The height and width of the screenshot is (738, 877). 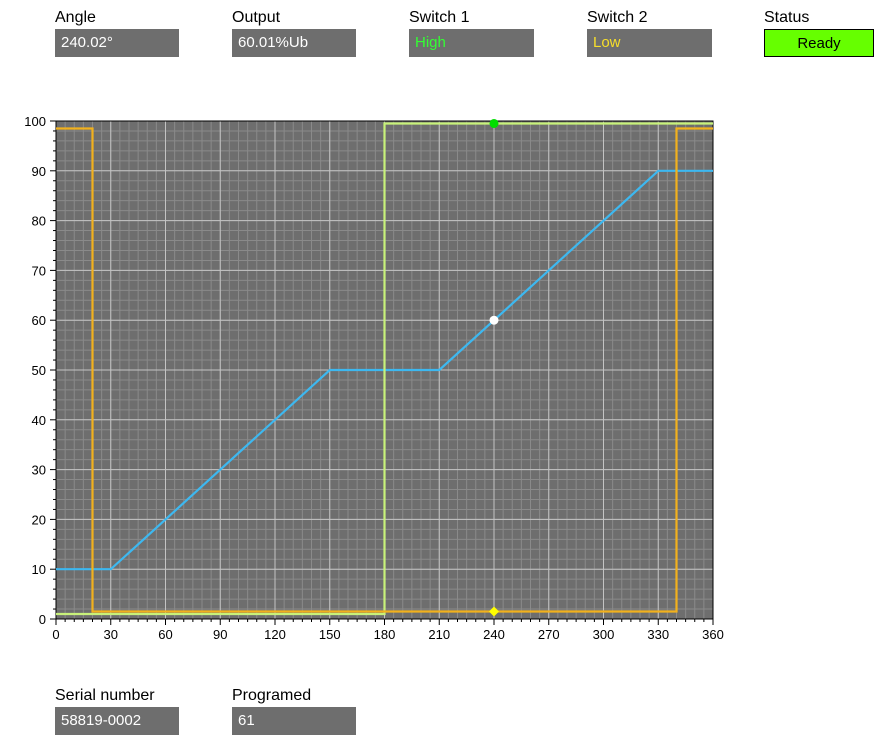 What do you see at coordinates (75, 17) in the screenshot?
I see `angle-label: Angle` at bounding box center [75, 17].